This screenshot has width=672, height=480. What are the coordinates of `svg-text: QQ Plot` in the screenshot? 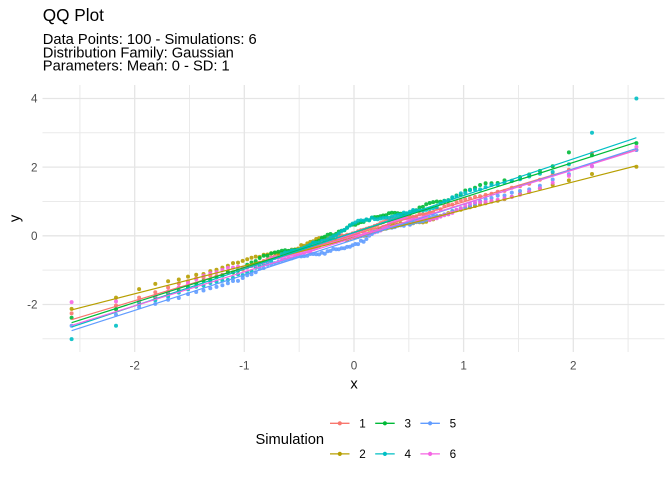 It's located at (73, 15).